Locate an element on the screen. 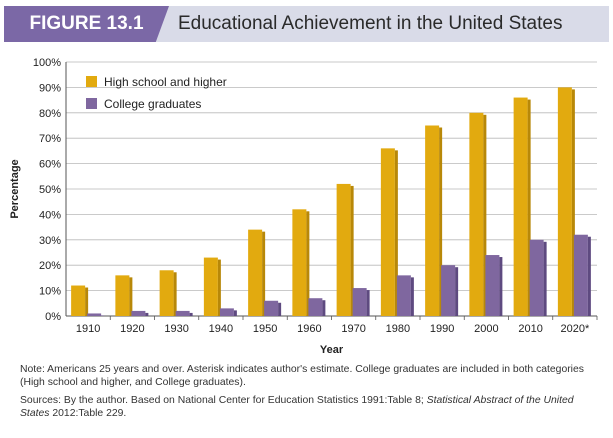 The image size is (613, 438). x-tick-label: 1920 is located at coordinates (132, 329).